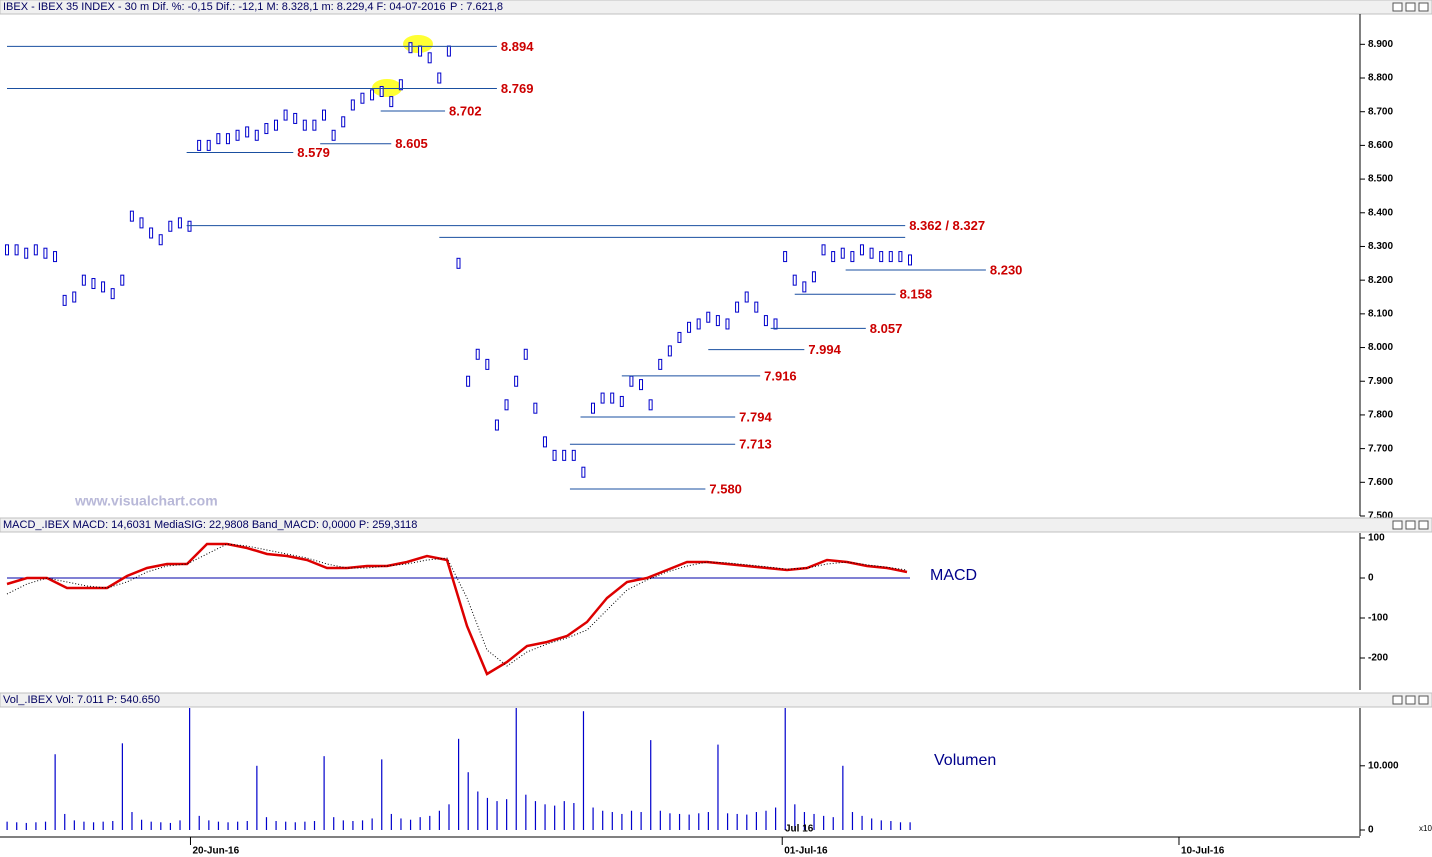 This screenshot has width=1432, height=857. What do you see at coordinates (1380, 246) in the screenshot?
I see `y-tick-label: 8.300` at bounding box center [1380, 246].